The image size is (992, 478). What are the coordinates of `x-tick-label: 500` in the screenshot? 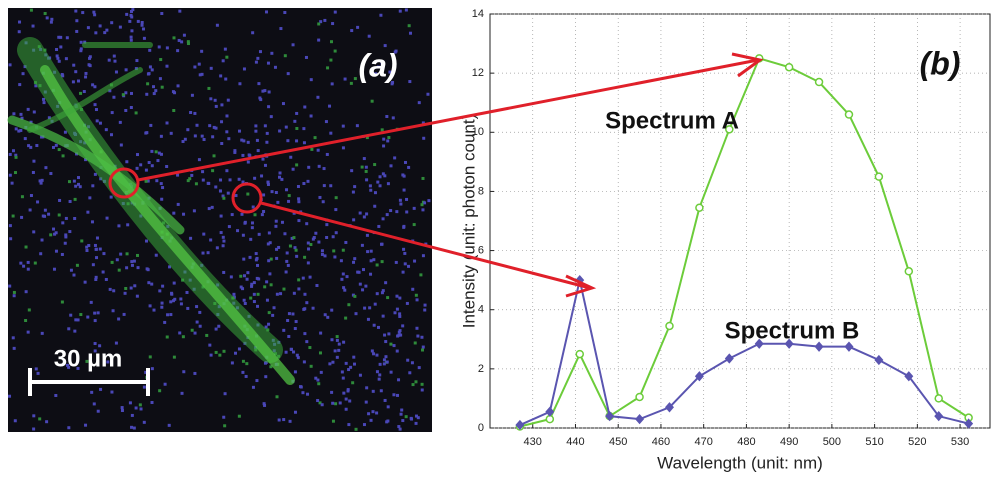 It's located at (832, 442).